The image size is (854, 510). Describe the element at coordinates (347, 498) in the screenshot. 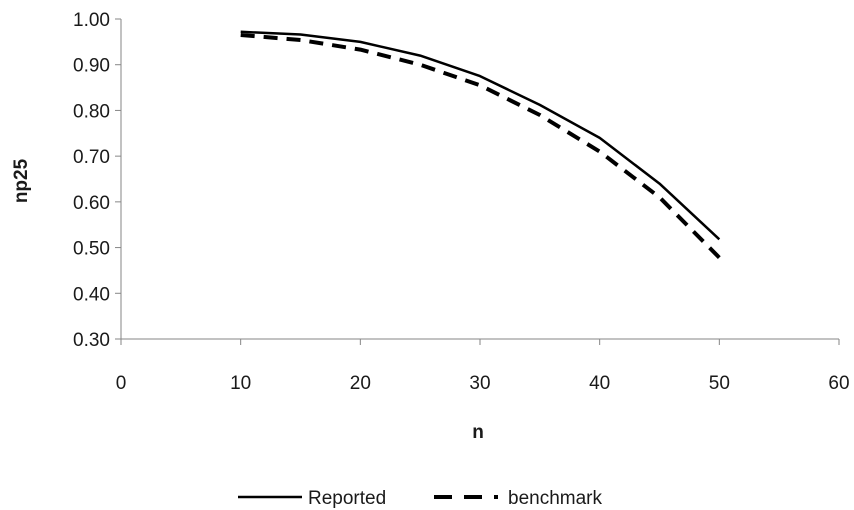

I see `legend-label-reported: Reported` at that location.